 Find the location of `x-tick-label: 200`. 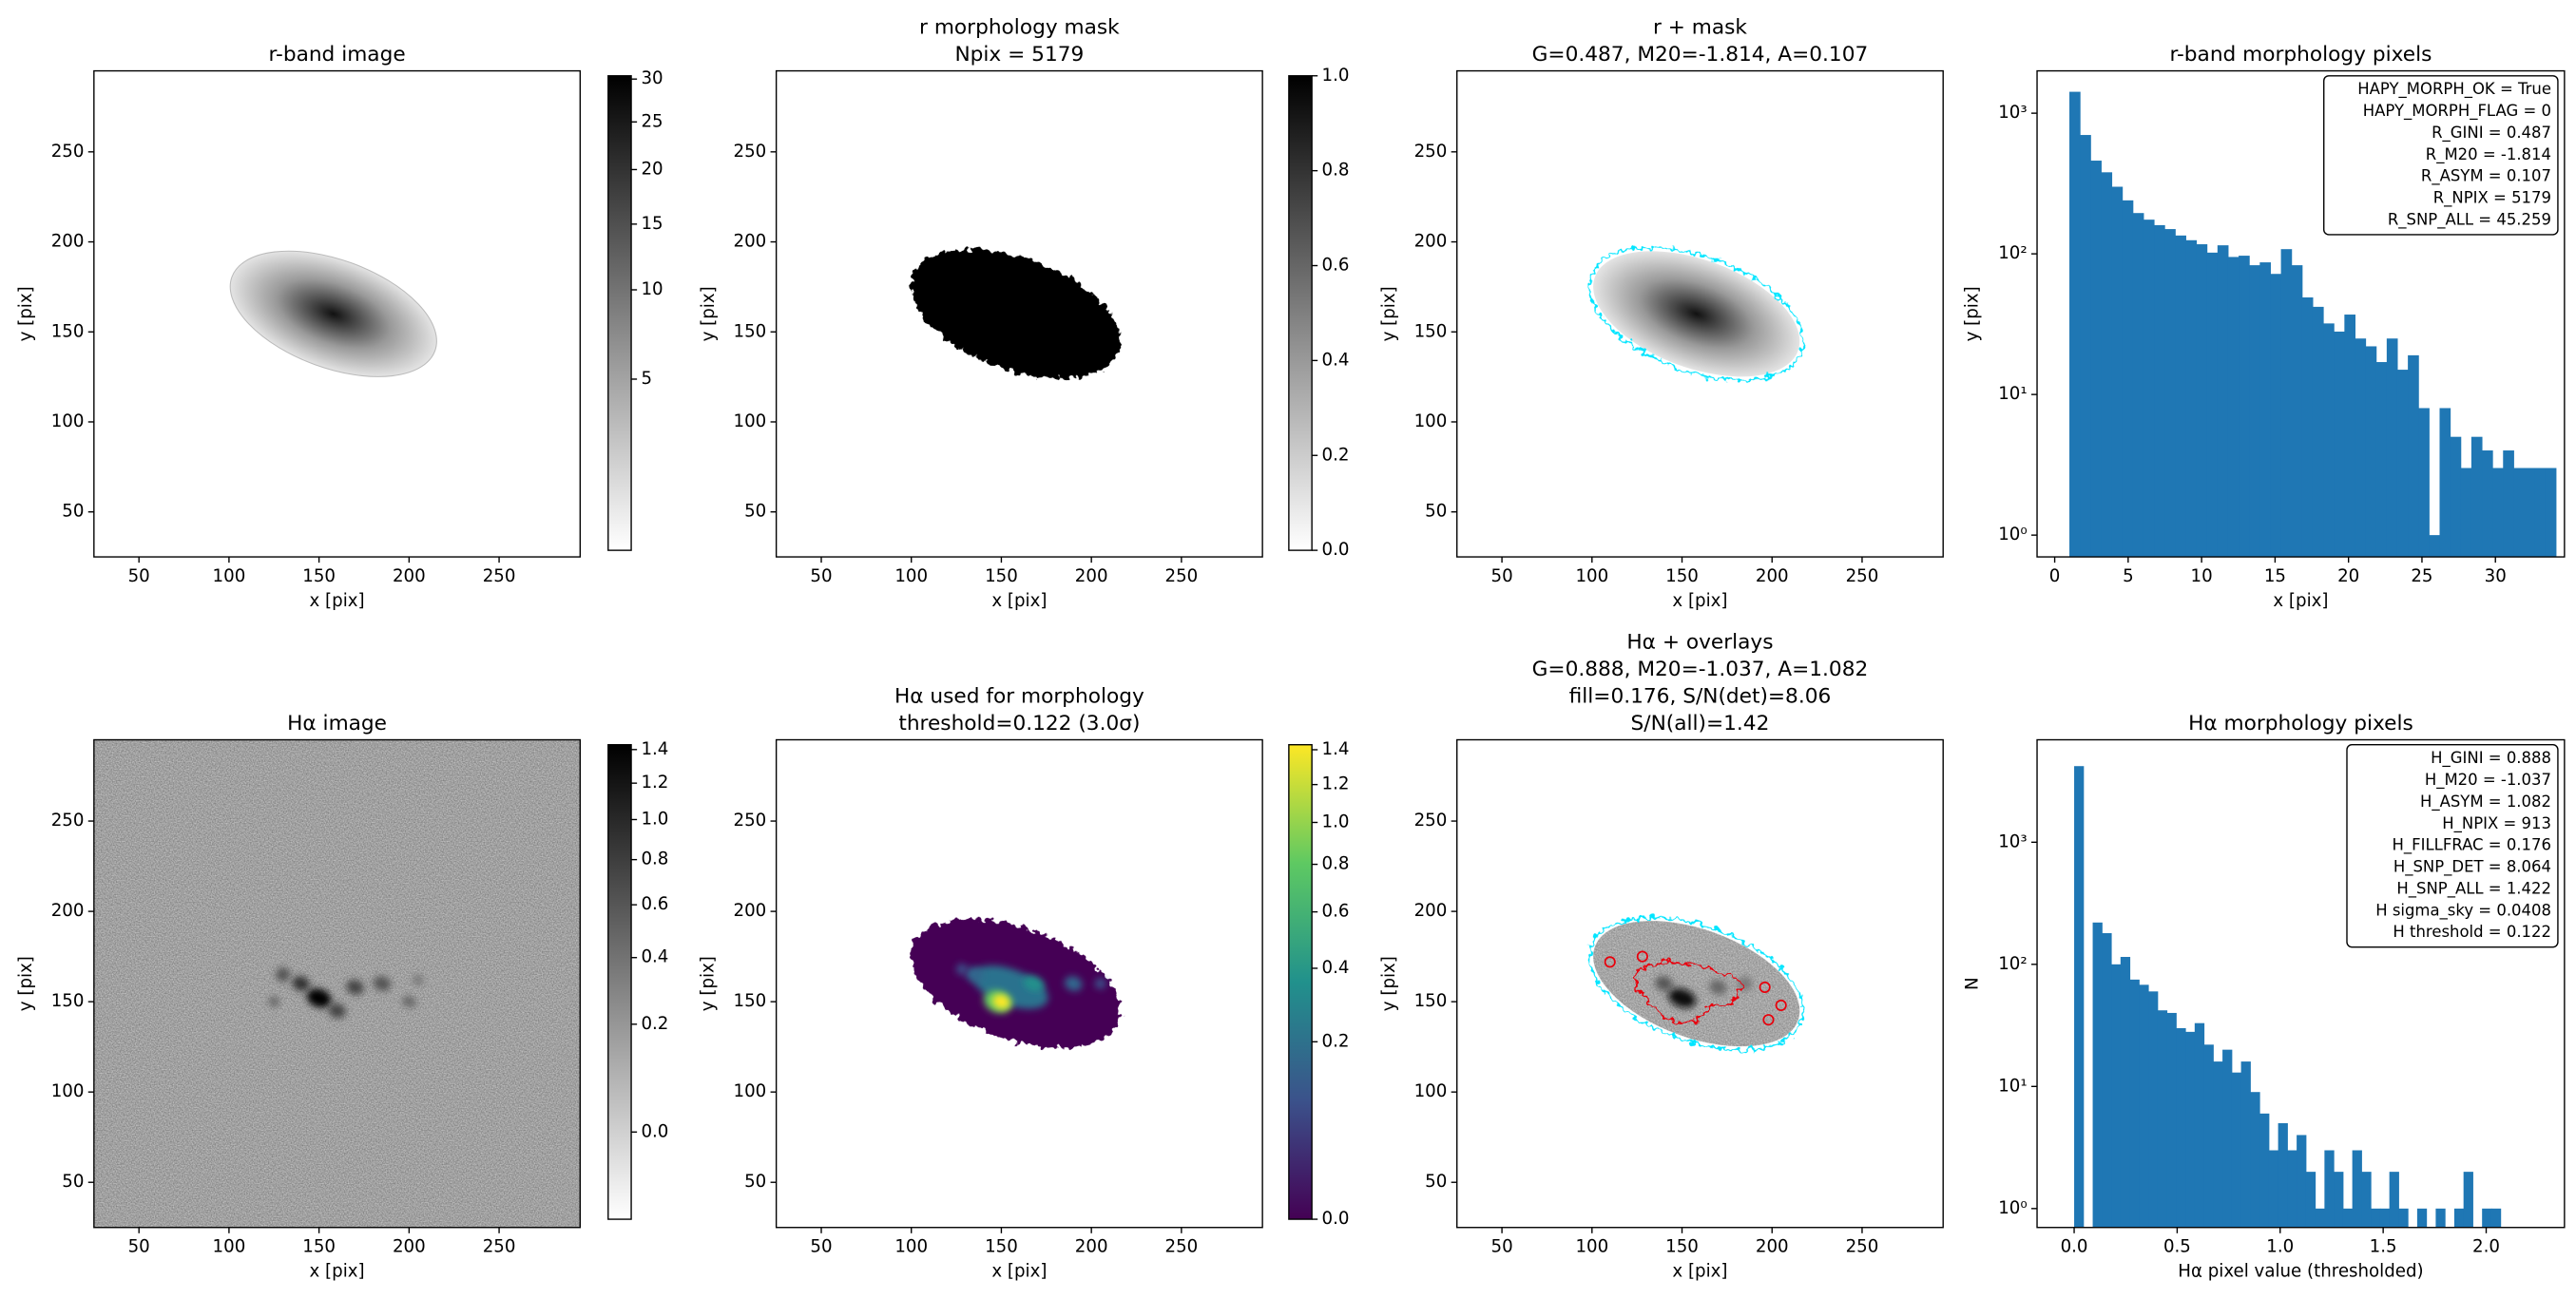

x-tick-label: 200 is located at coordinates (1772, 576).